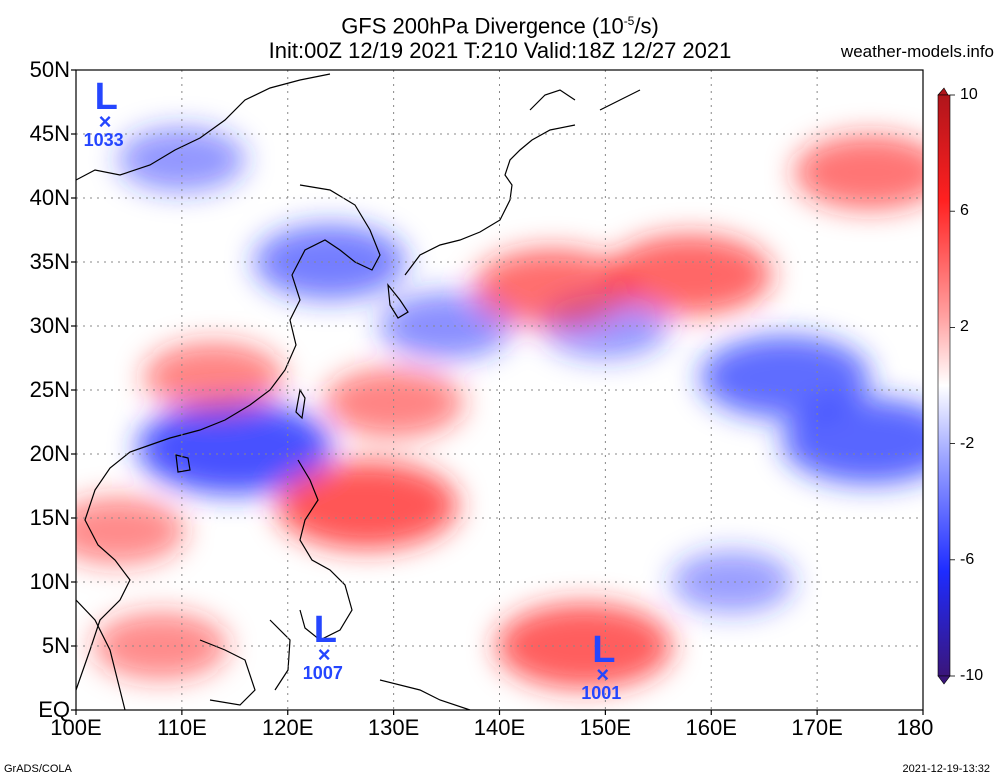 The width and height of the screenshot is (1000, 779). Describe the element at coordinates (322, 672) in the screenshot. I see `low-pressure-value: 1007` at that location.